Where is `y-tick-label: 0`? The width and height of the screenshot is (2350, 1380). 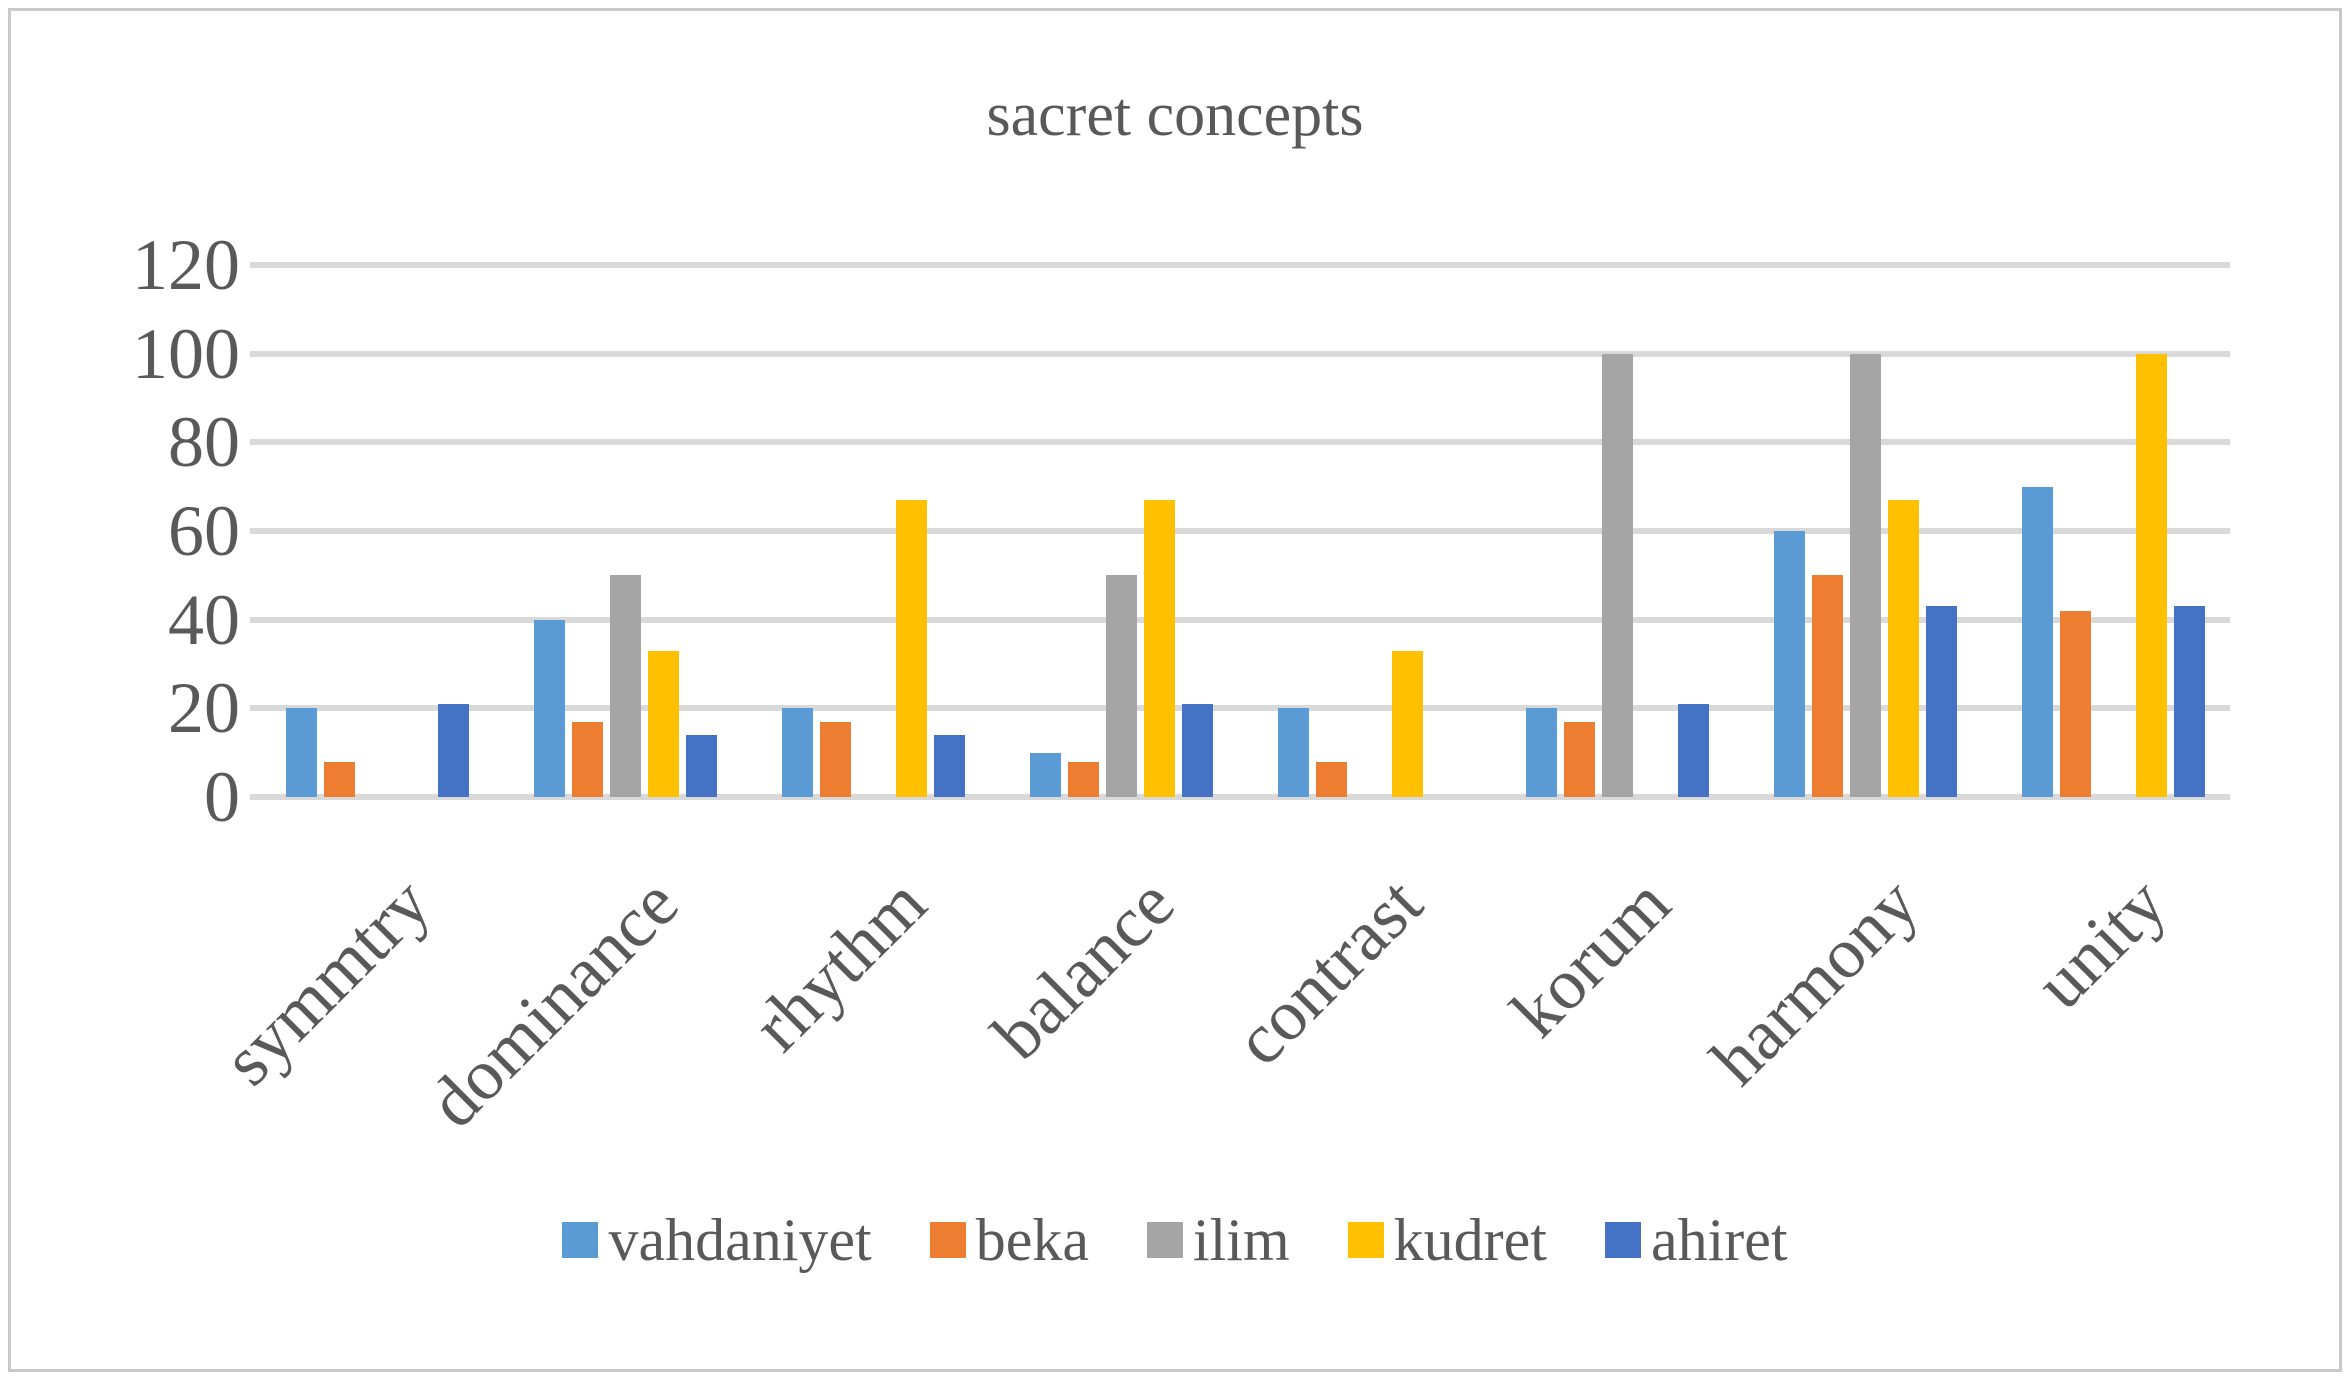 y-tick-label: 0 is located at coordinates (222, 797).